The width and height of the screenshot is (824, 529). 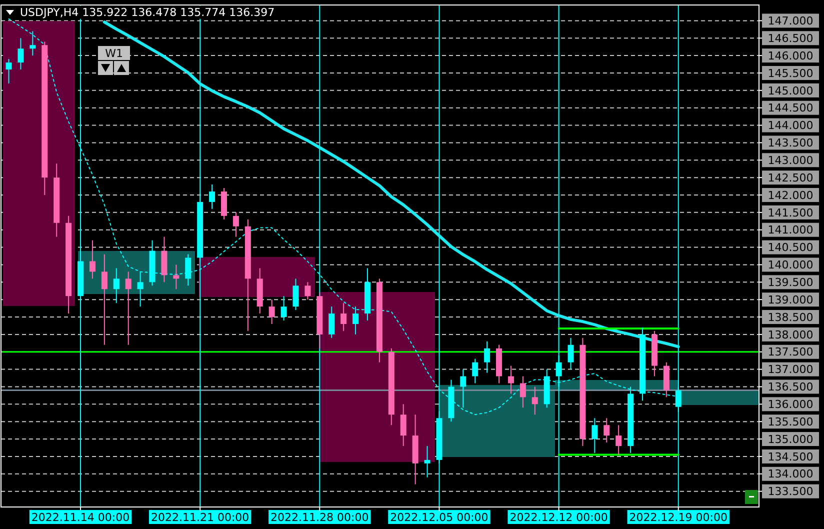 I want to click on y-tick-label: 137.500, so click(x=791, y=352).